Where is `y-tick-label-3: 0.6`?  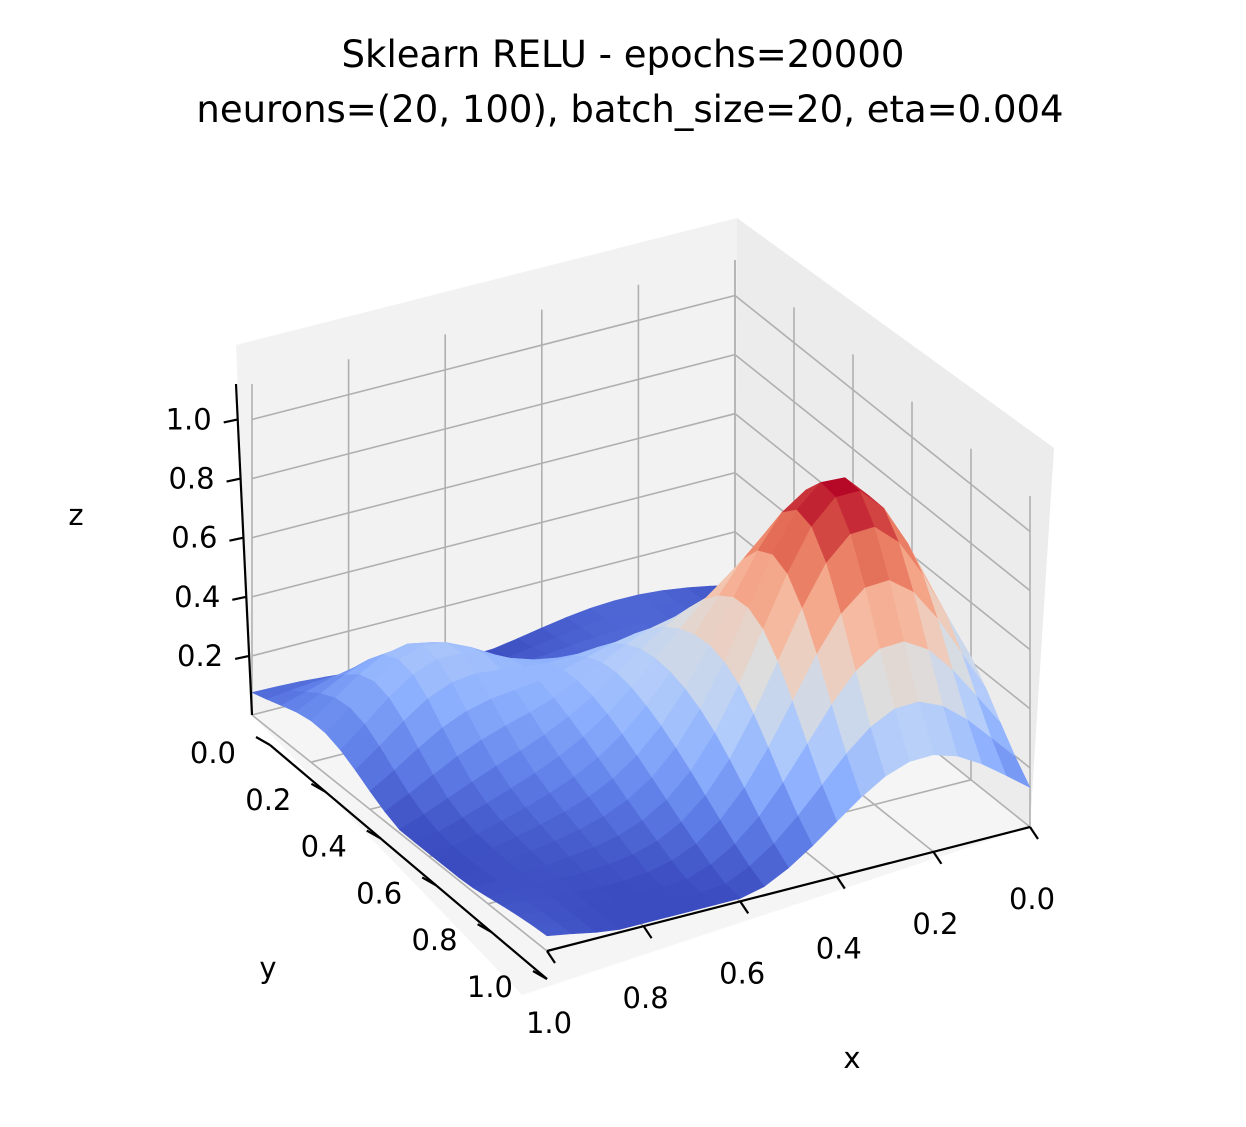 y-tick-label-3: 0.6 is located at coordinates (379, 893).